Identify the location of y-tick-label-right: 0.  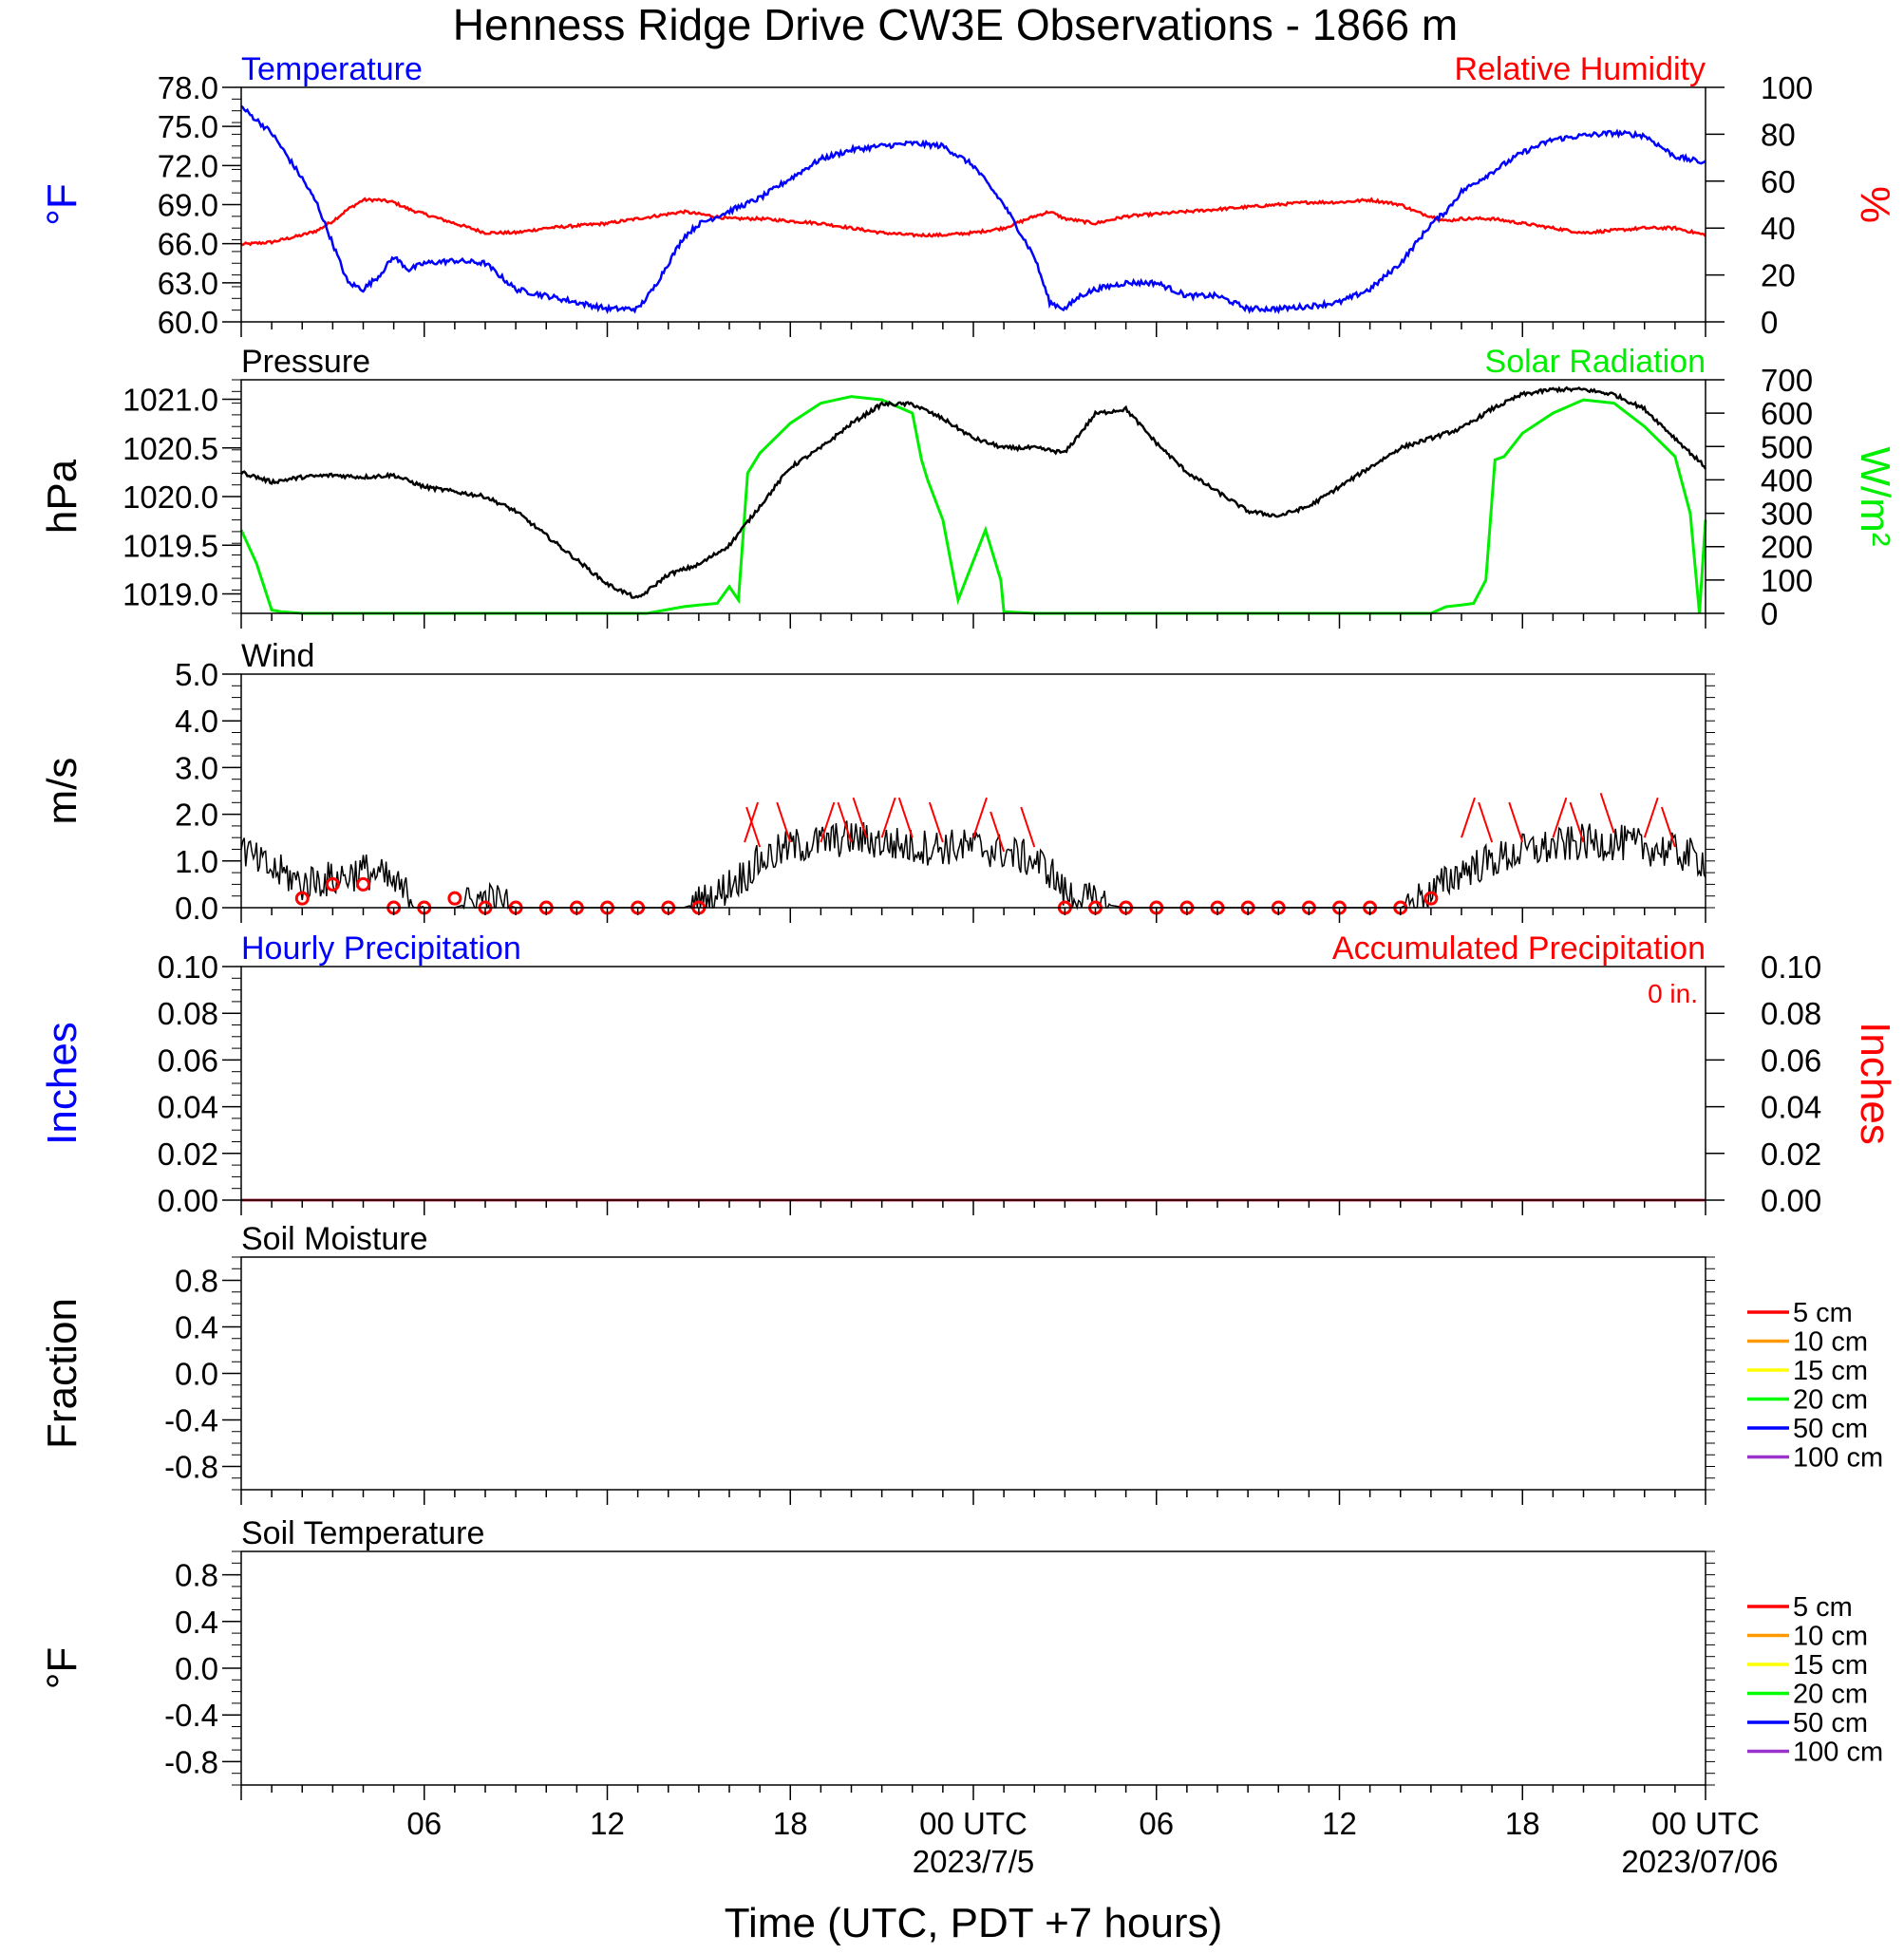
(1770, 613).